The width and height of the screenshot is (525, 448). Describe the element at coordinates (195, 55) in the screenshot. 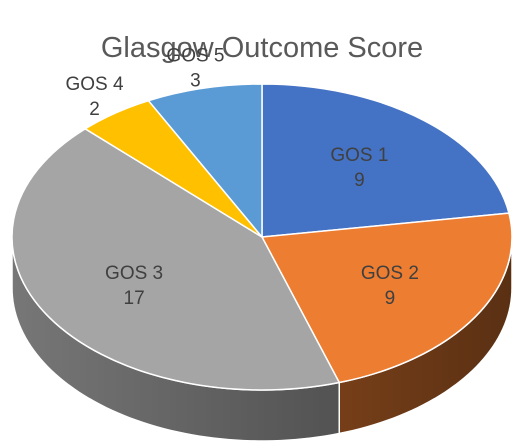

I see `slice-label-gos-5: GOS 5` at that location.